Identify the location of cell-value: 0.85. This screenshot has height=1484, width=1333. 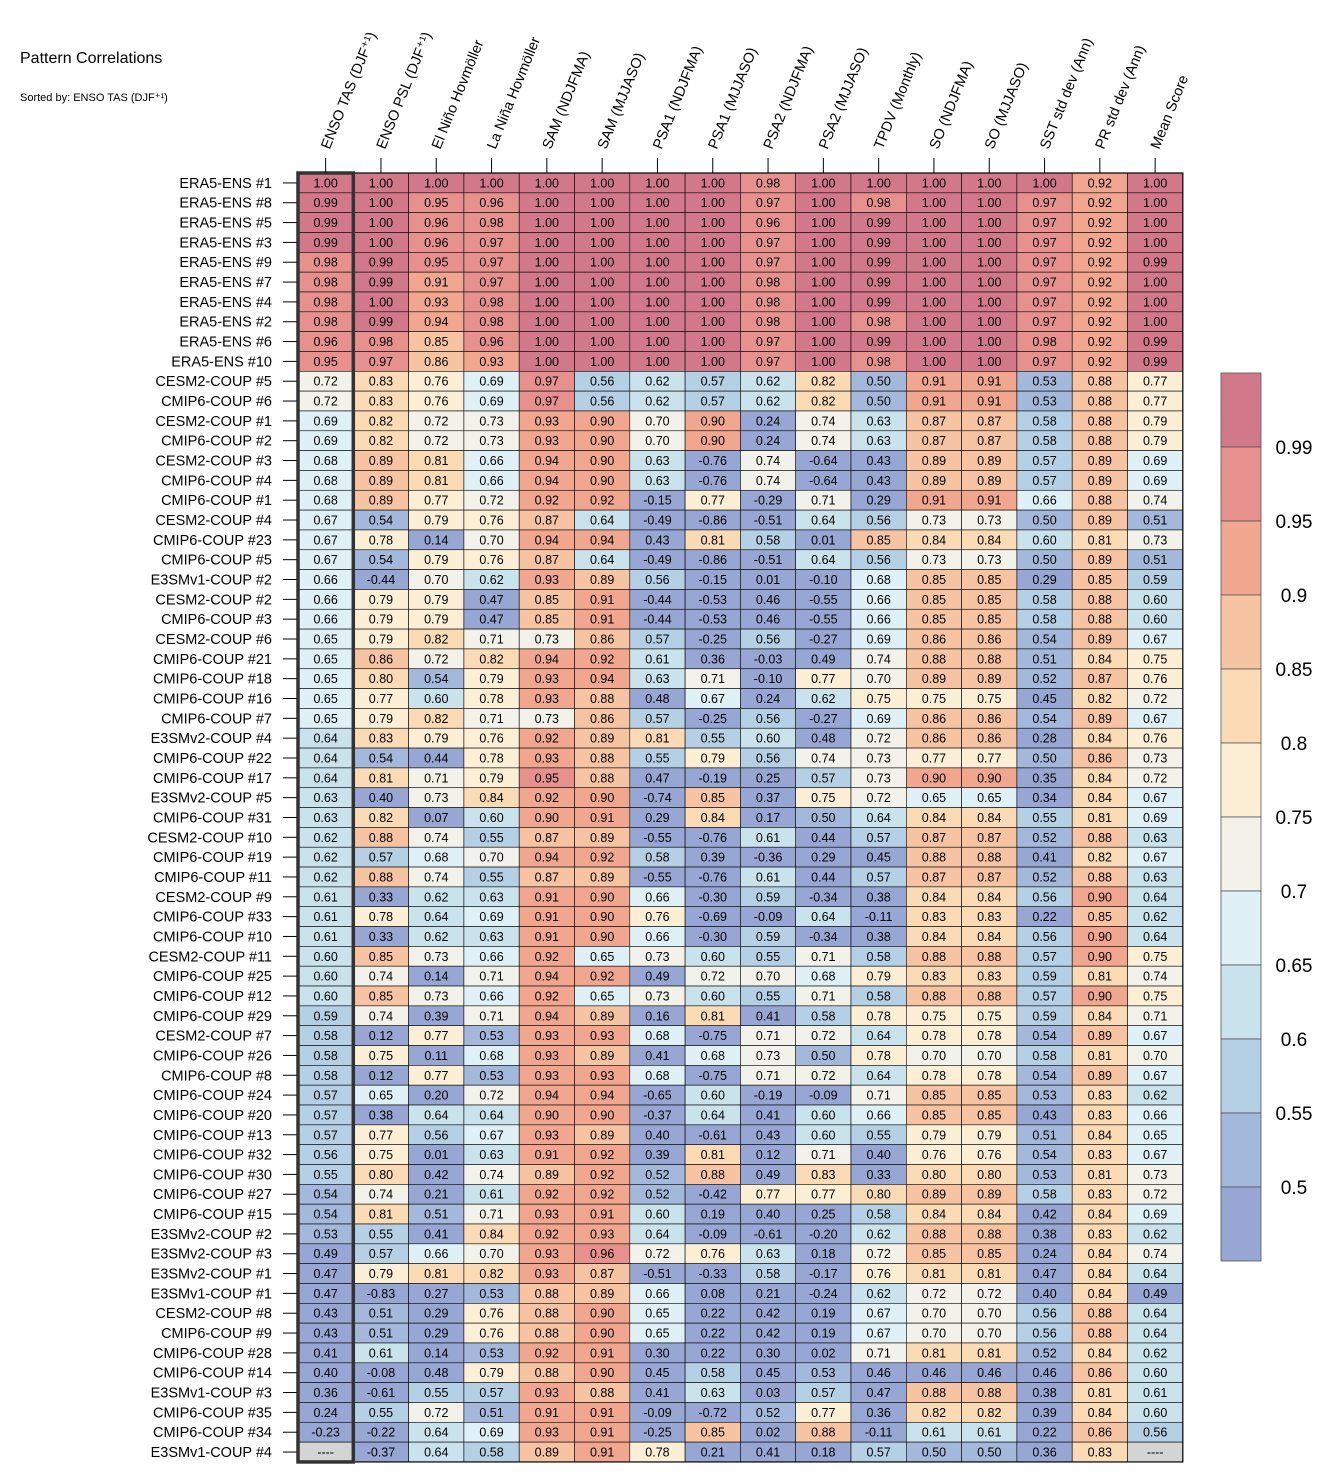
(989, 600).